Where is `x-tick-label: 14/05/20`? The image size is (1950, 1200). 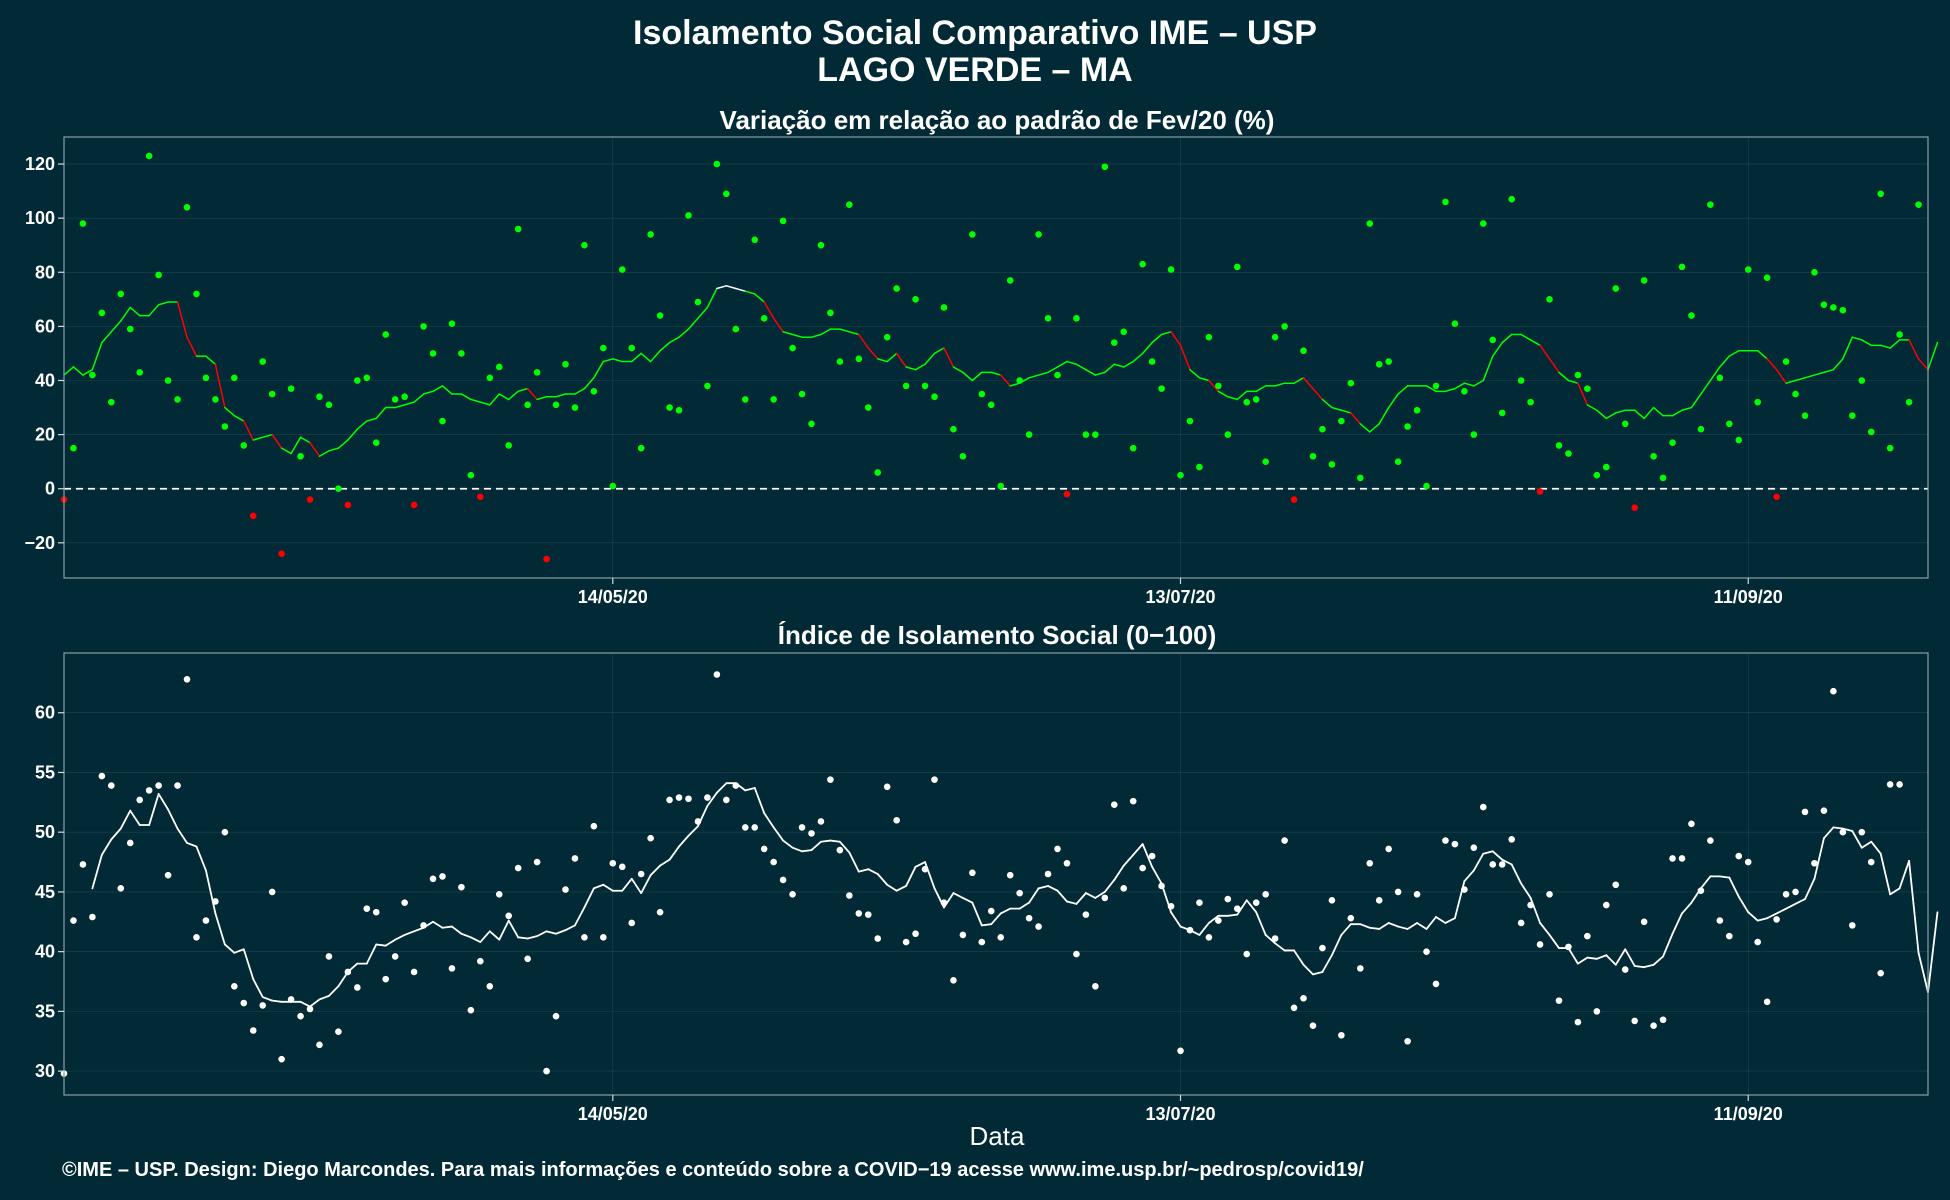
x-tick-label: 14/05/20 is located at coordinates (613, 1114).